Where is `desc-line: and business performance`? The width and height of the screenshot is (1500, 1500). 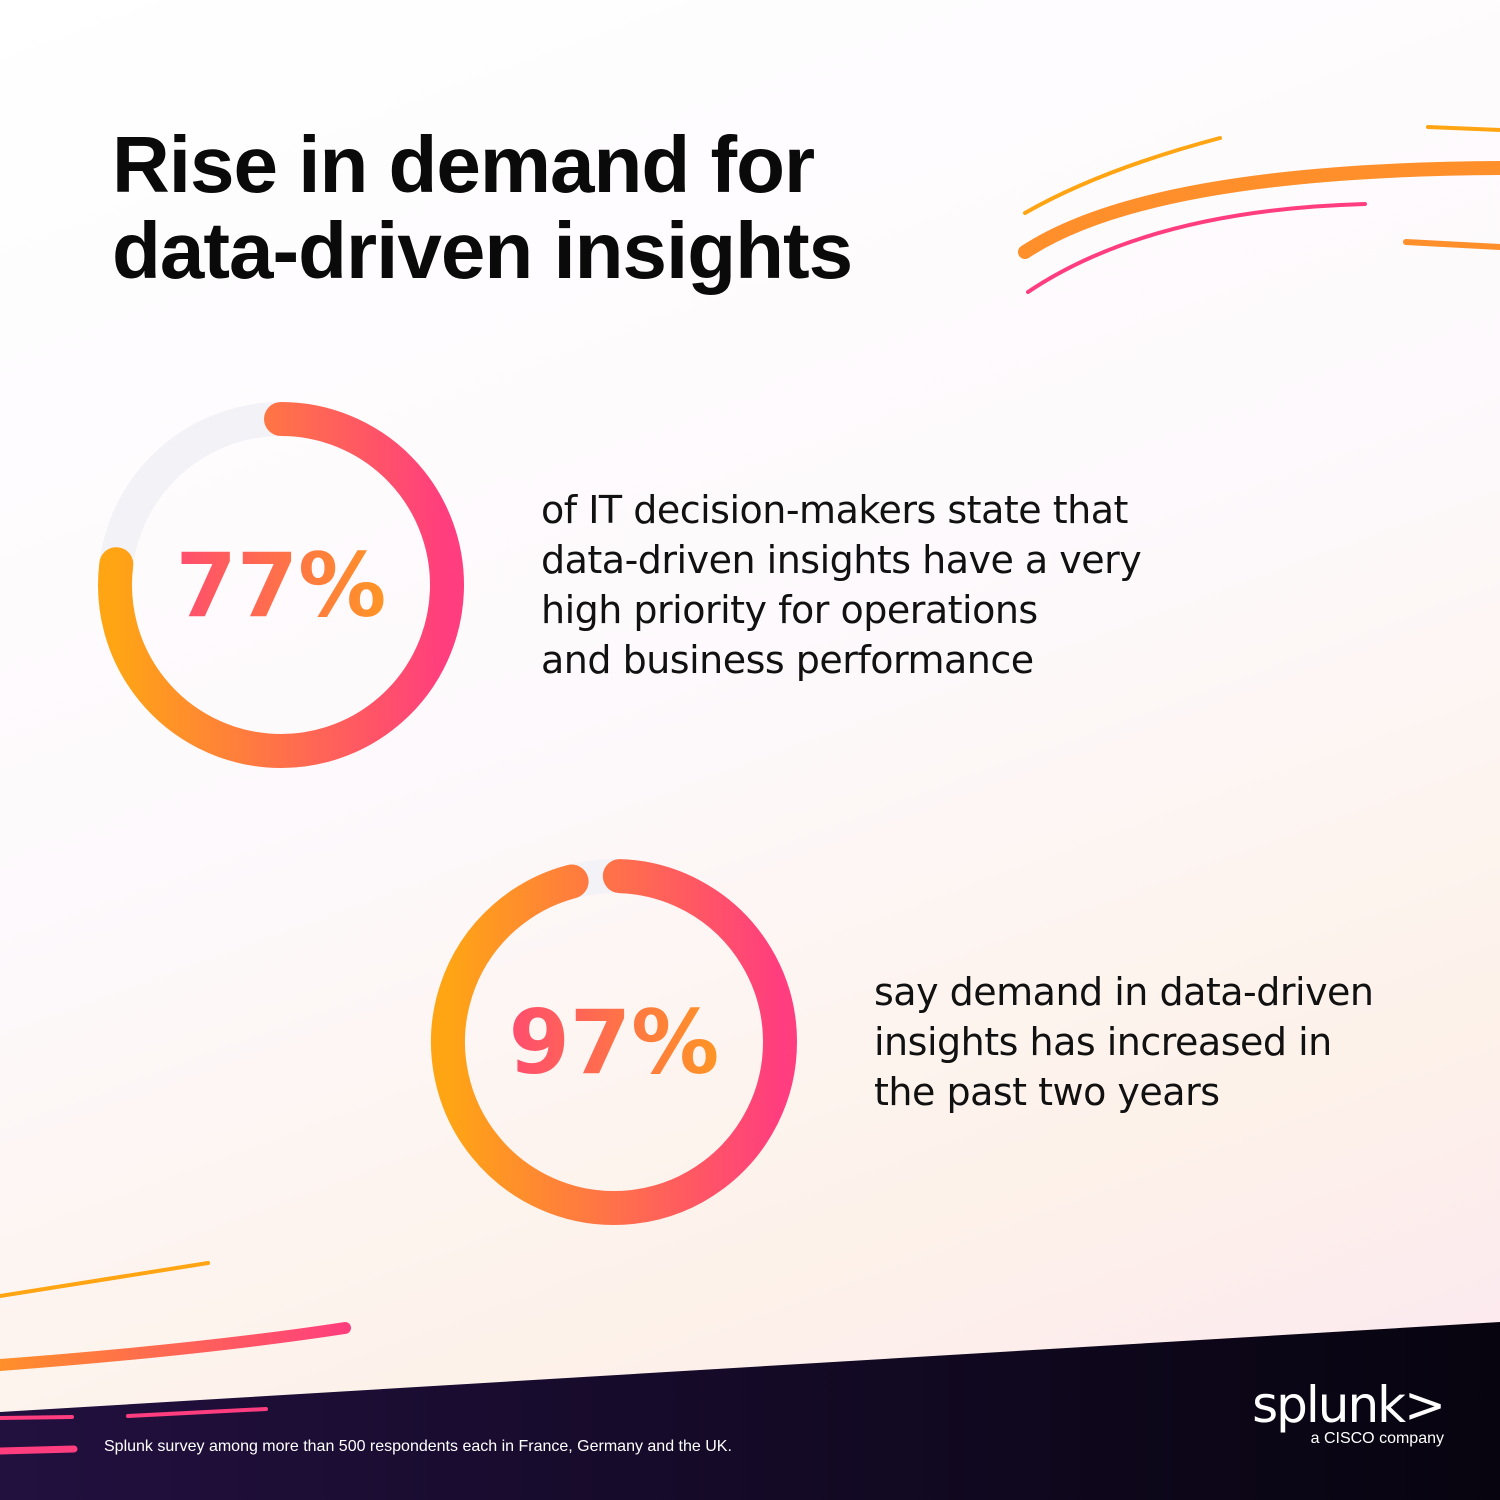 desc-line: and business performance is located at coordinates (787, 660).